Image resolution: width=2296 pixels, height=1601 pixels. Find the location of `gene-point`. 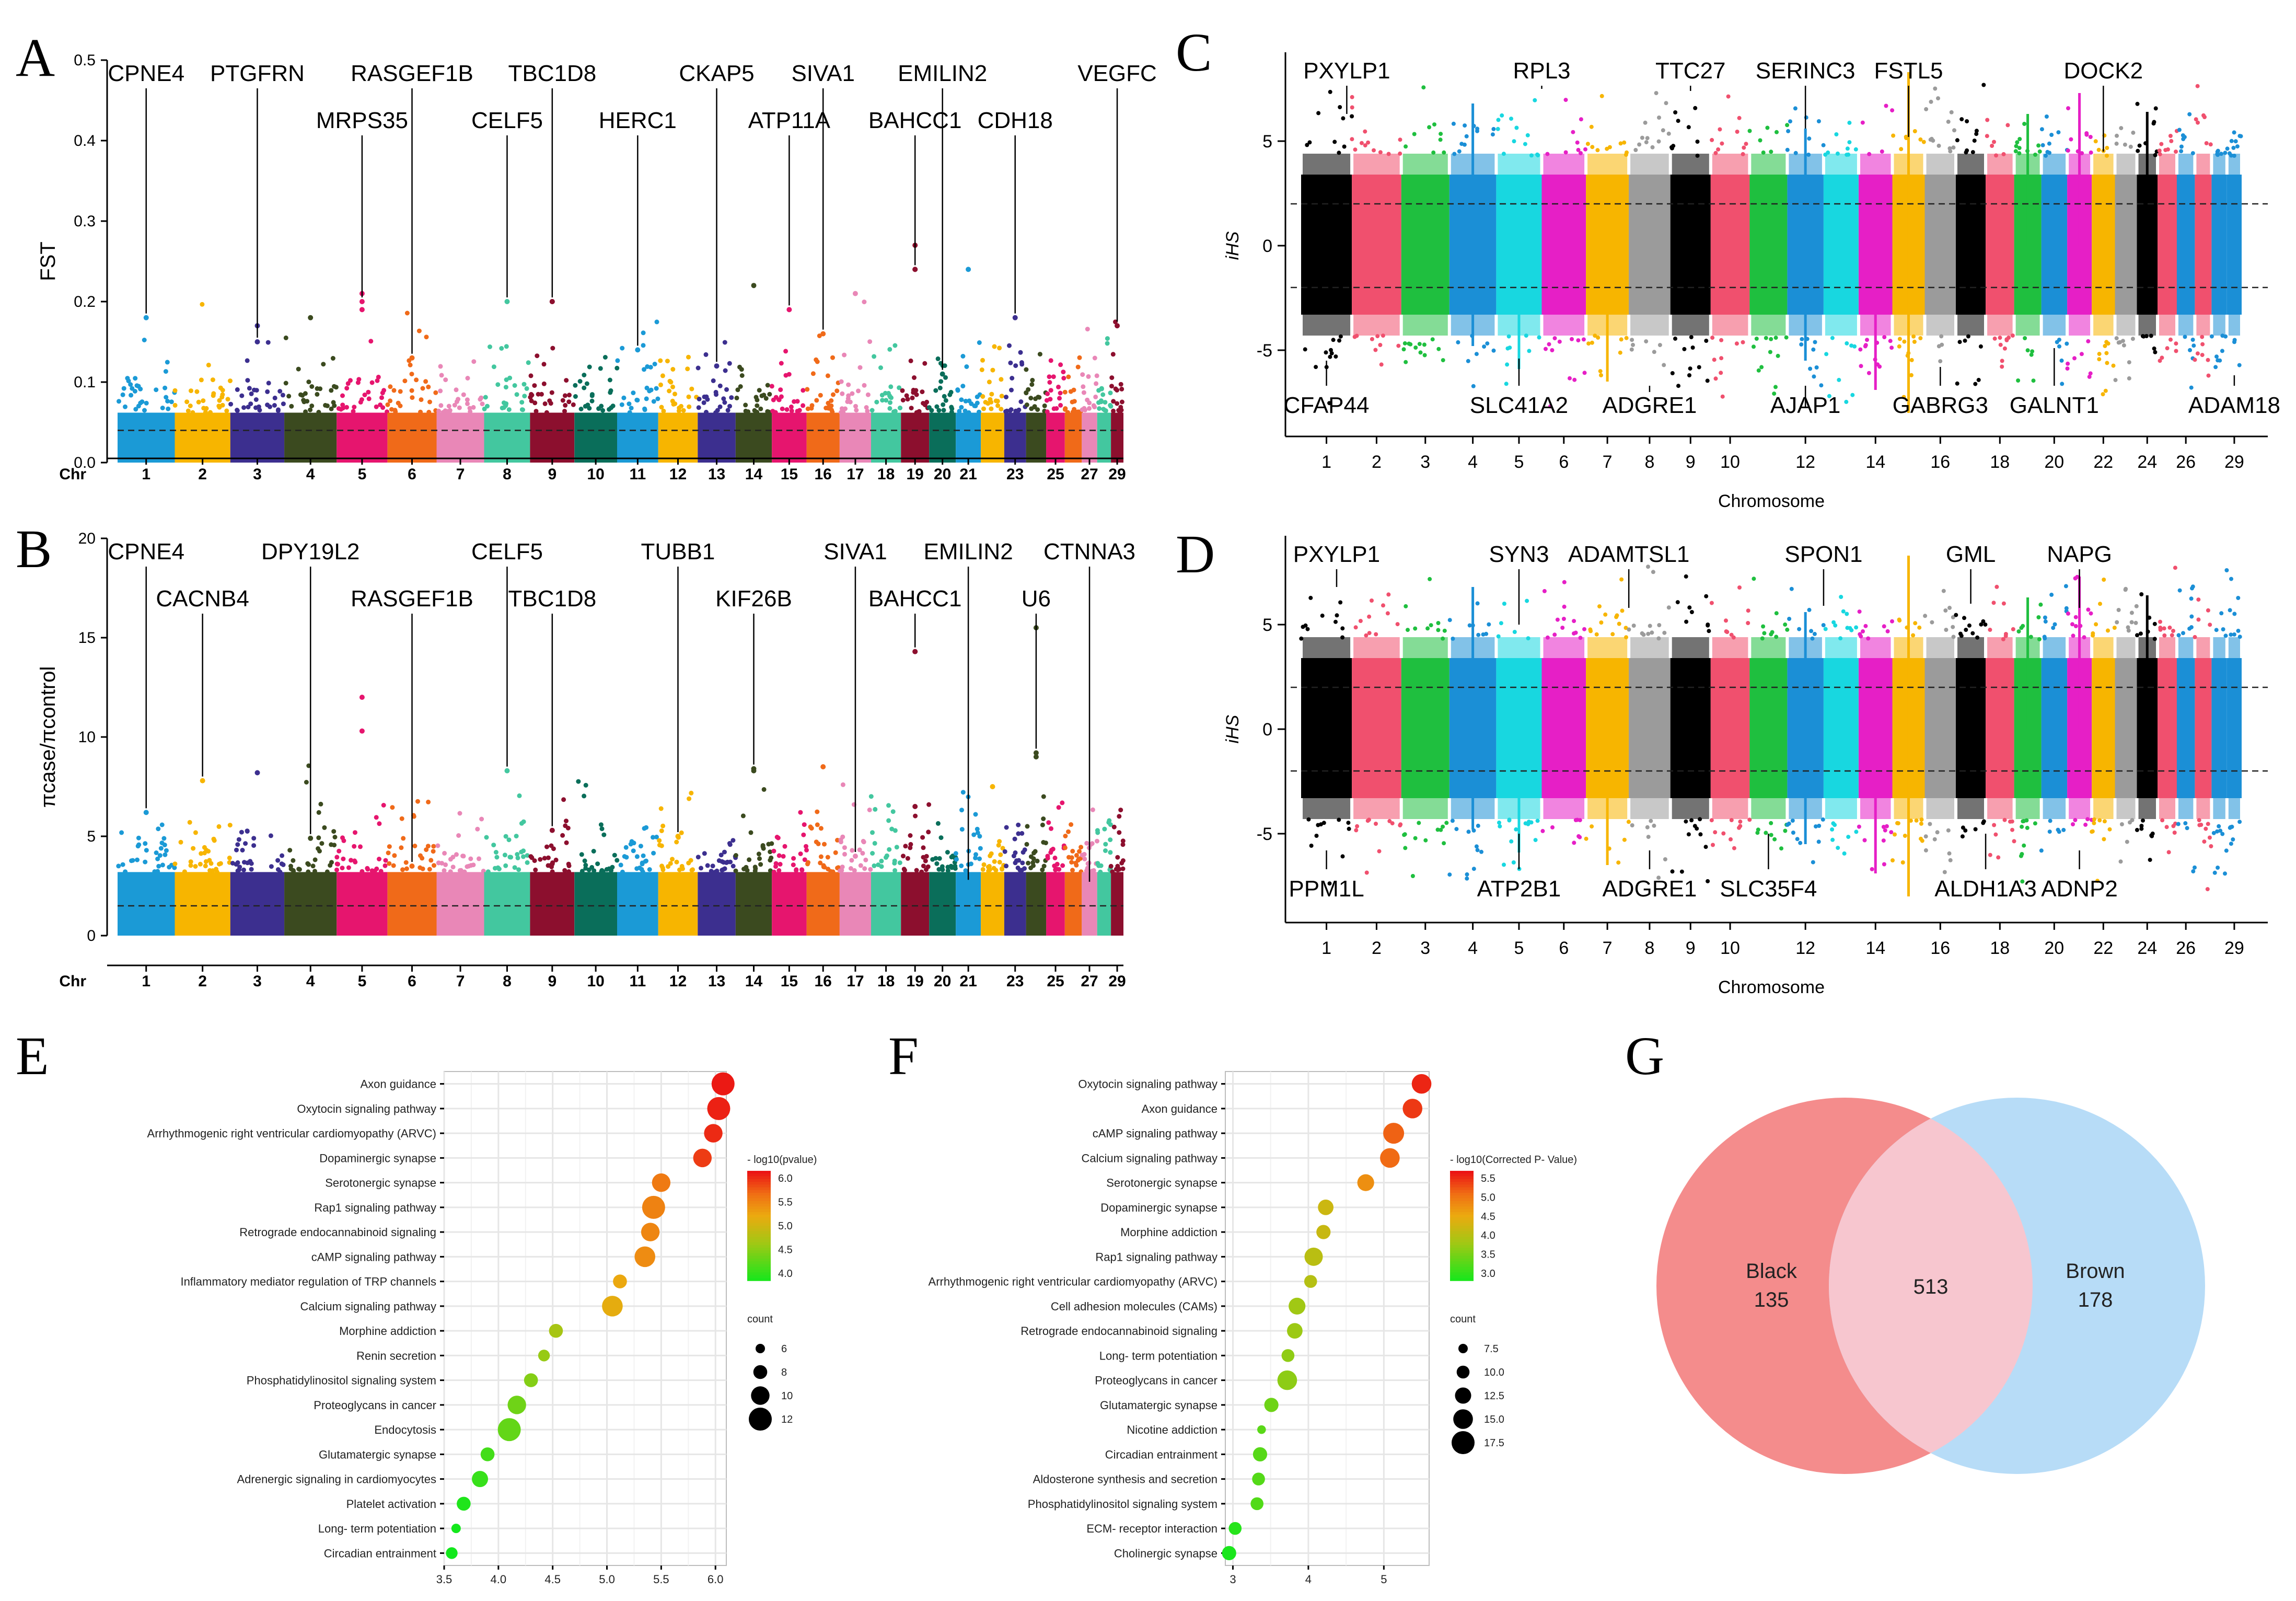

gene-point is located at coordinates (1036, 753).